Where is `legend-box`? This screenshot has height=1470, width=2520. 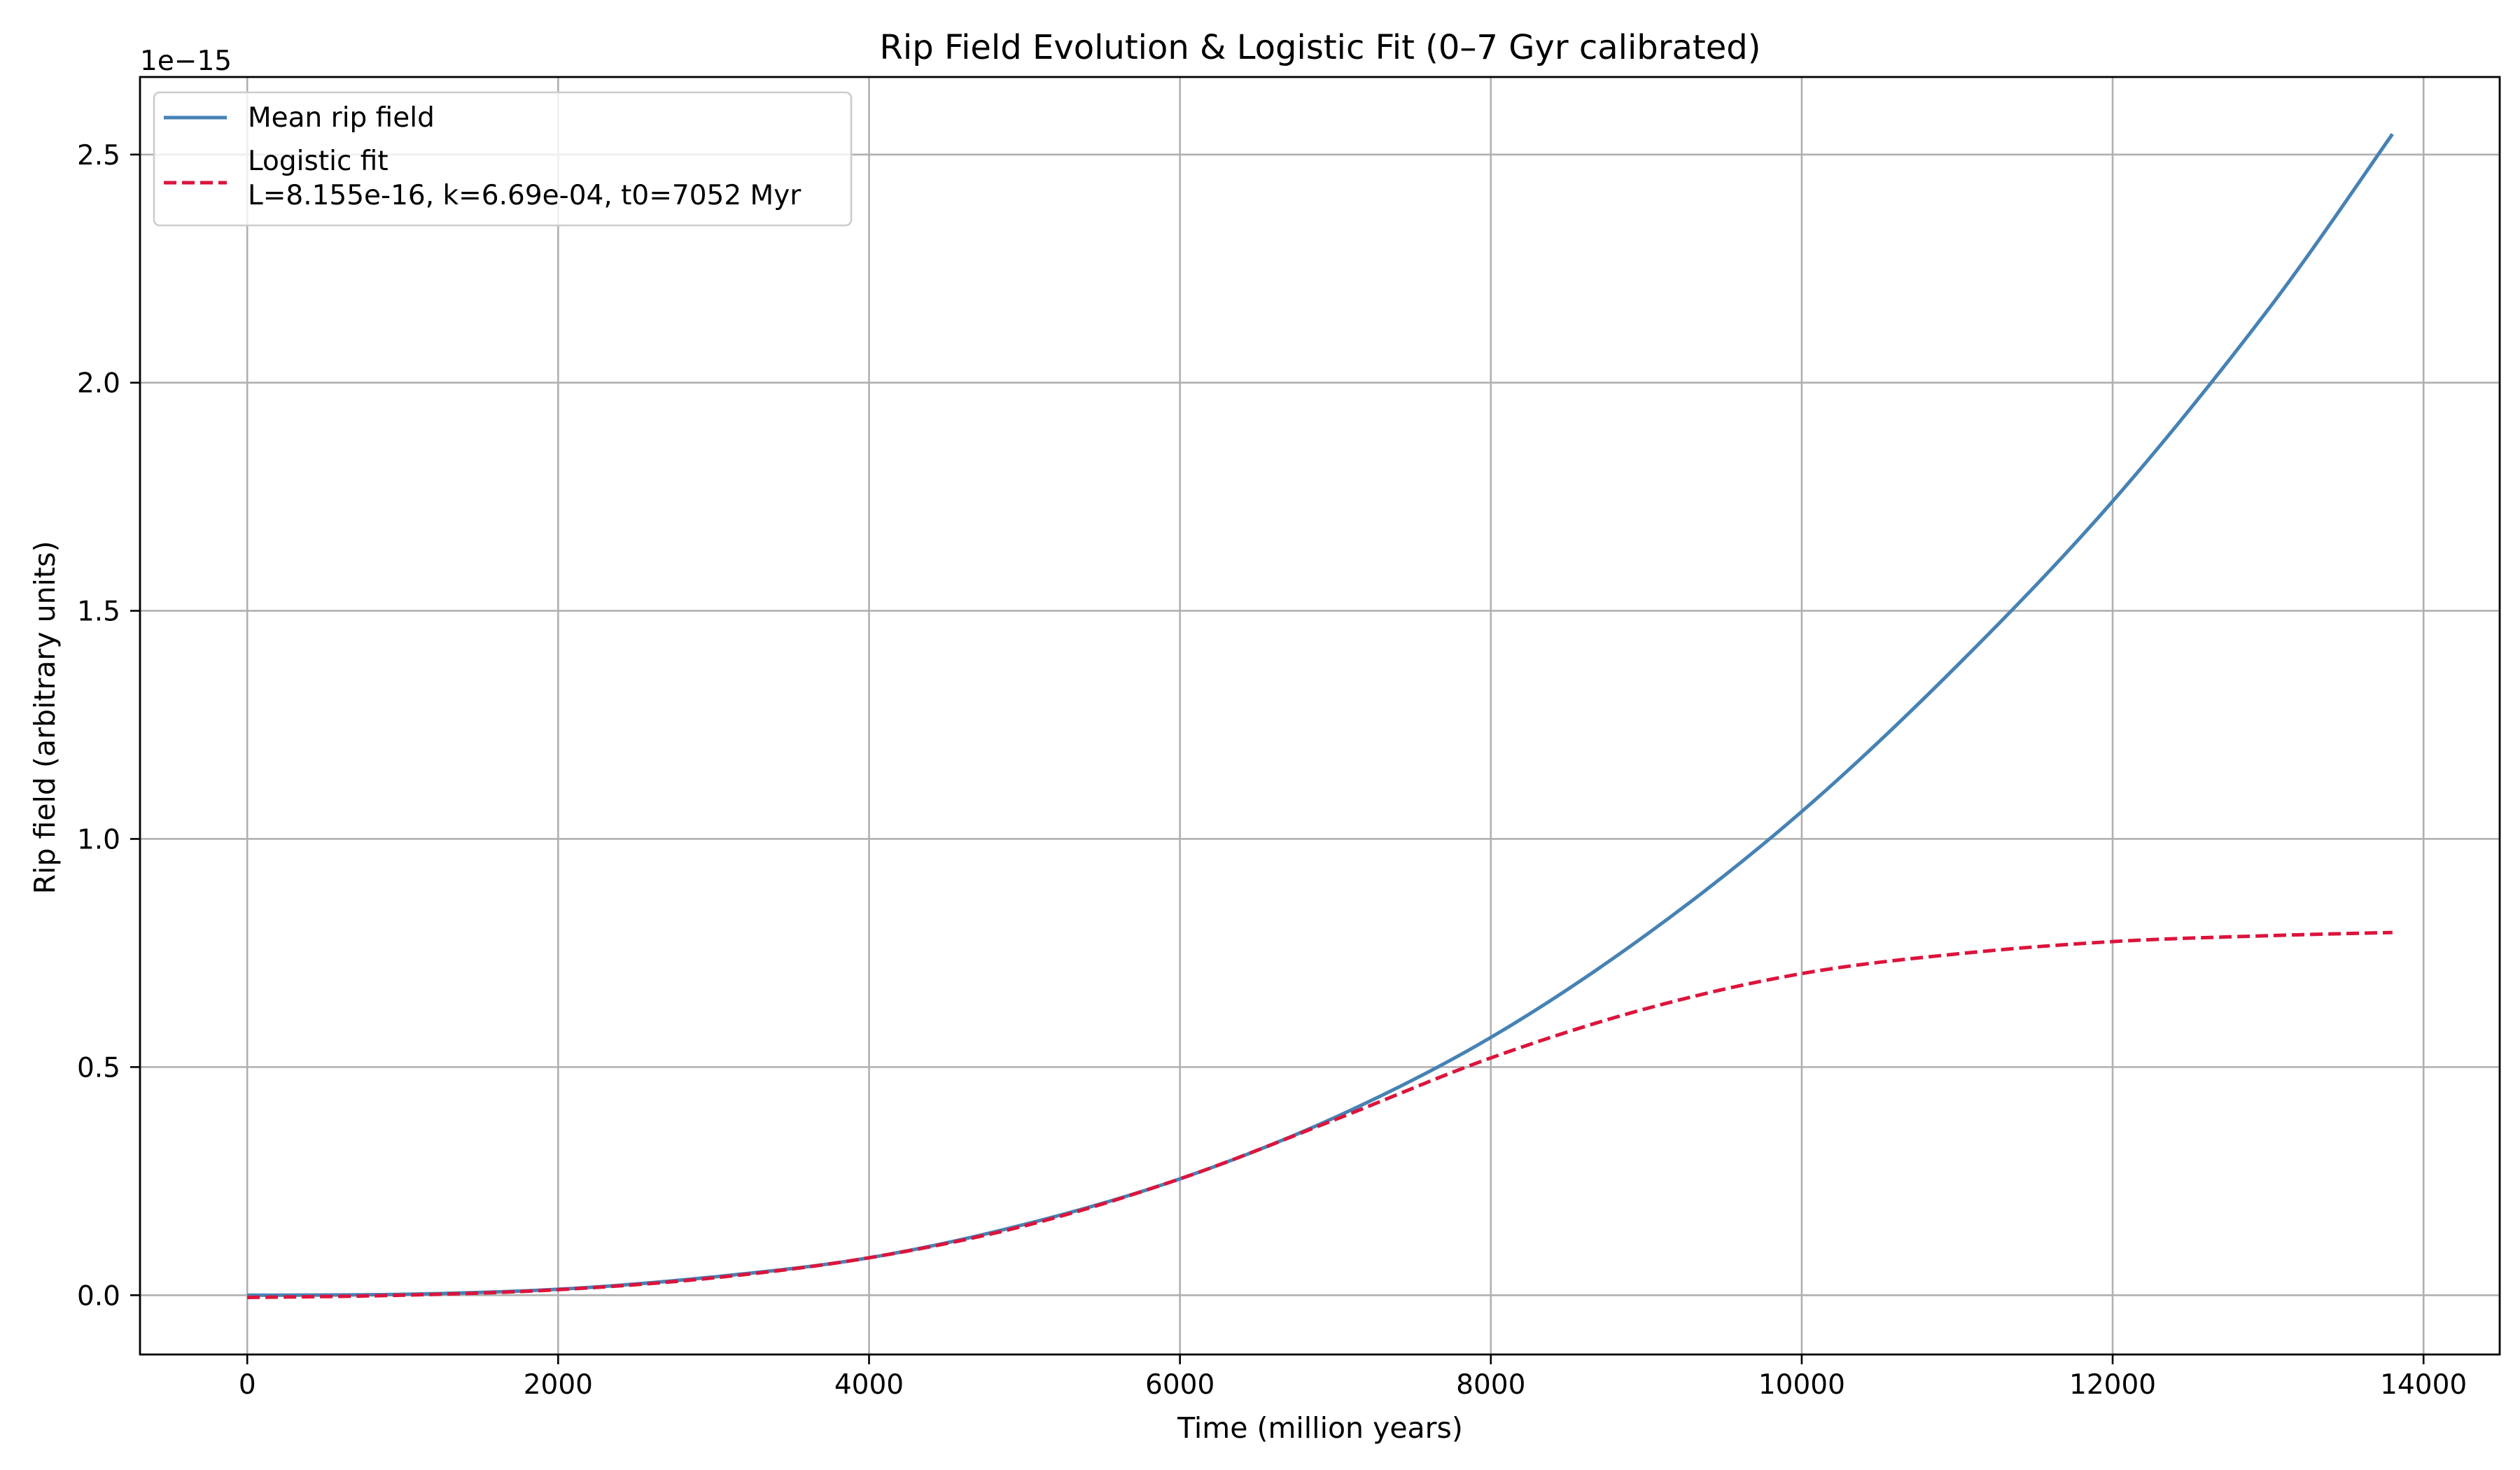
legend-box is located at coordinates (503, 159).